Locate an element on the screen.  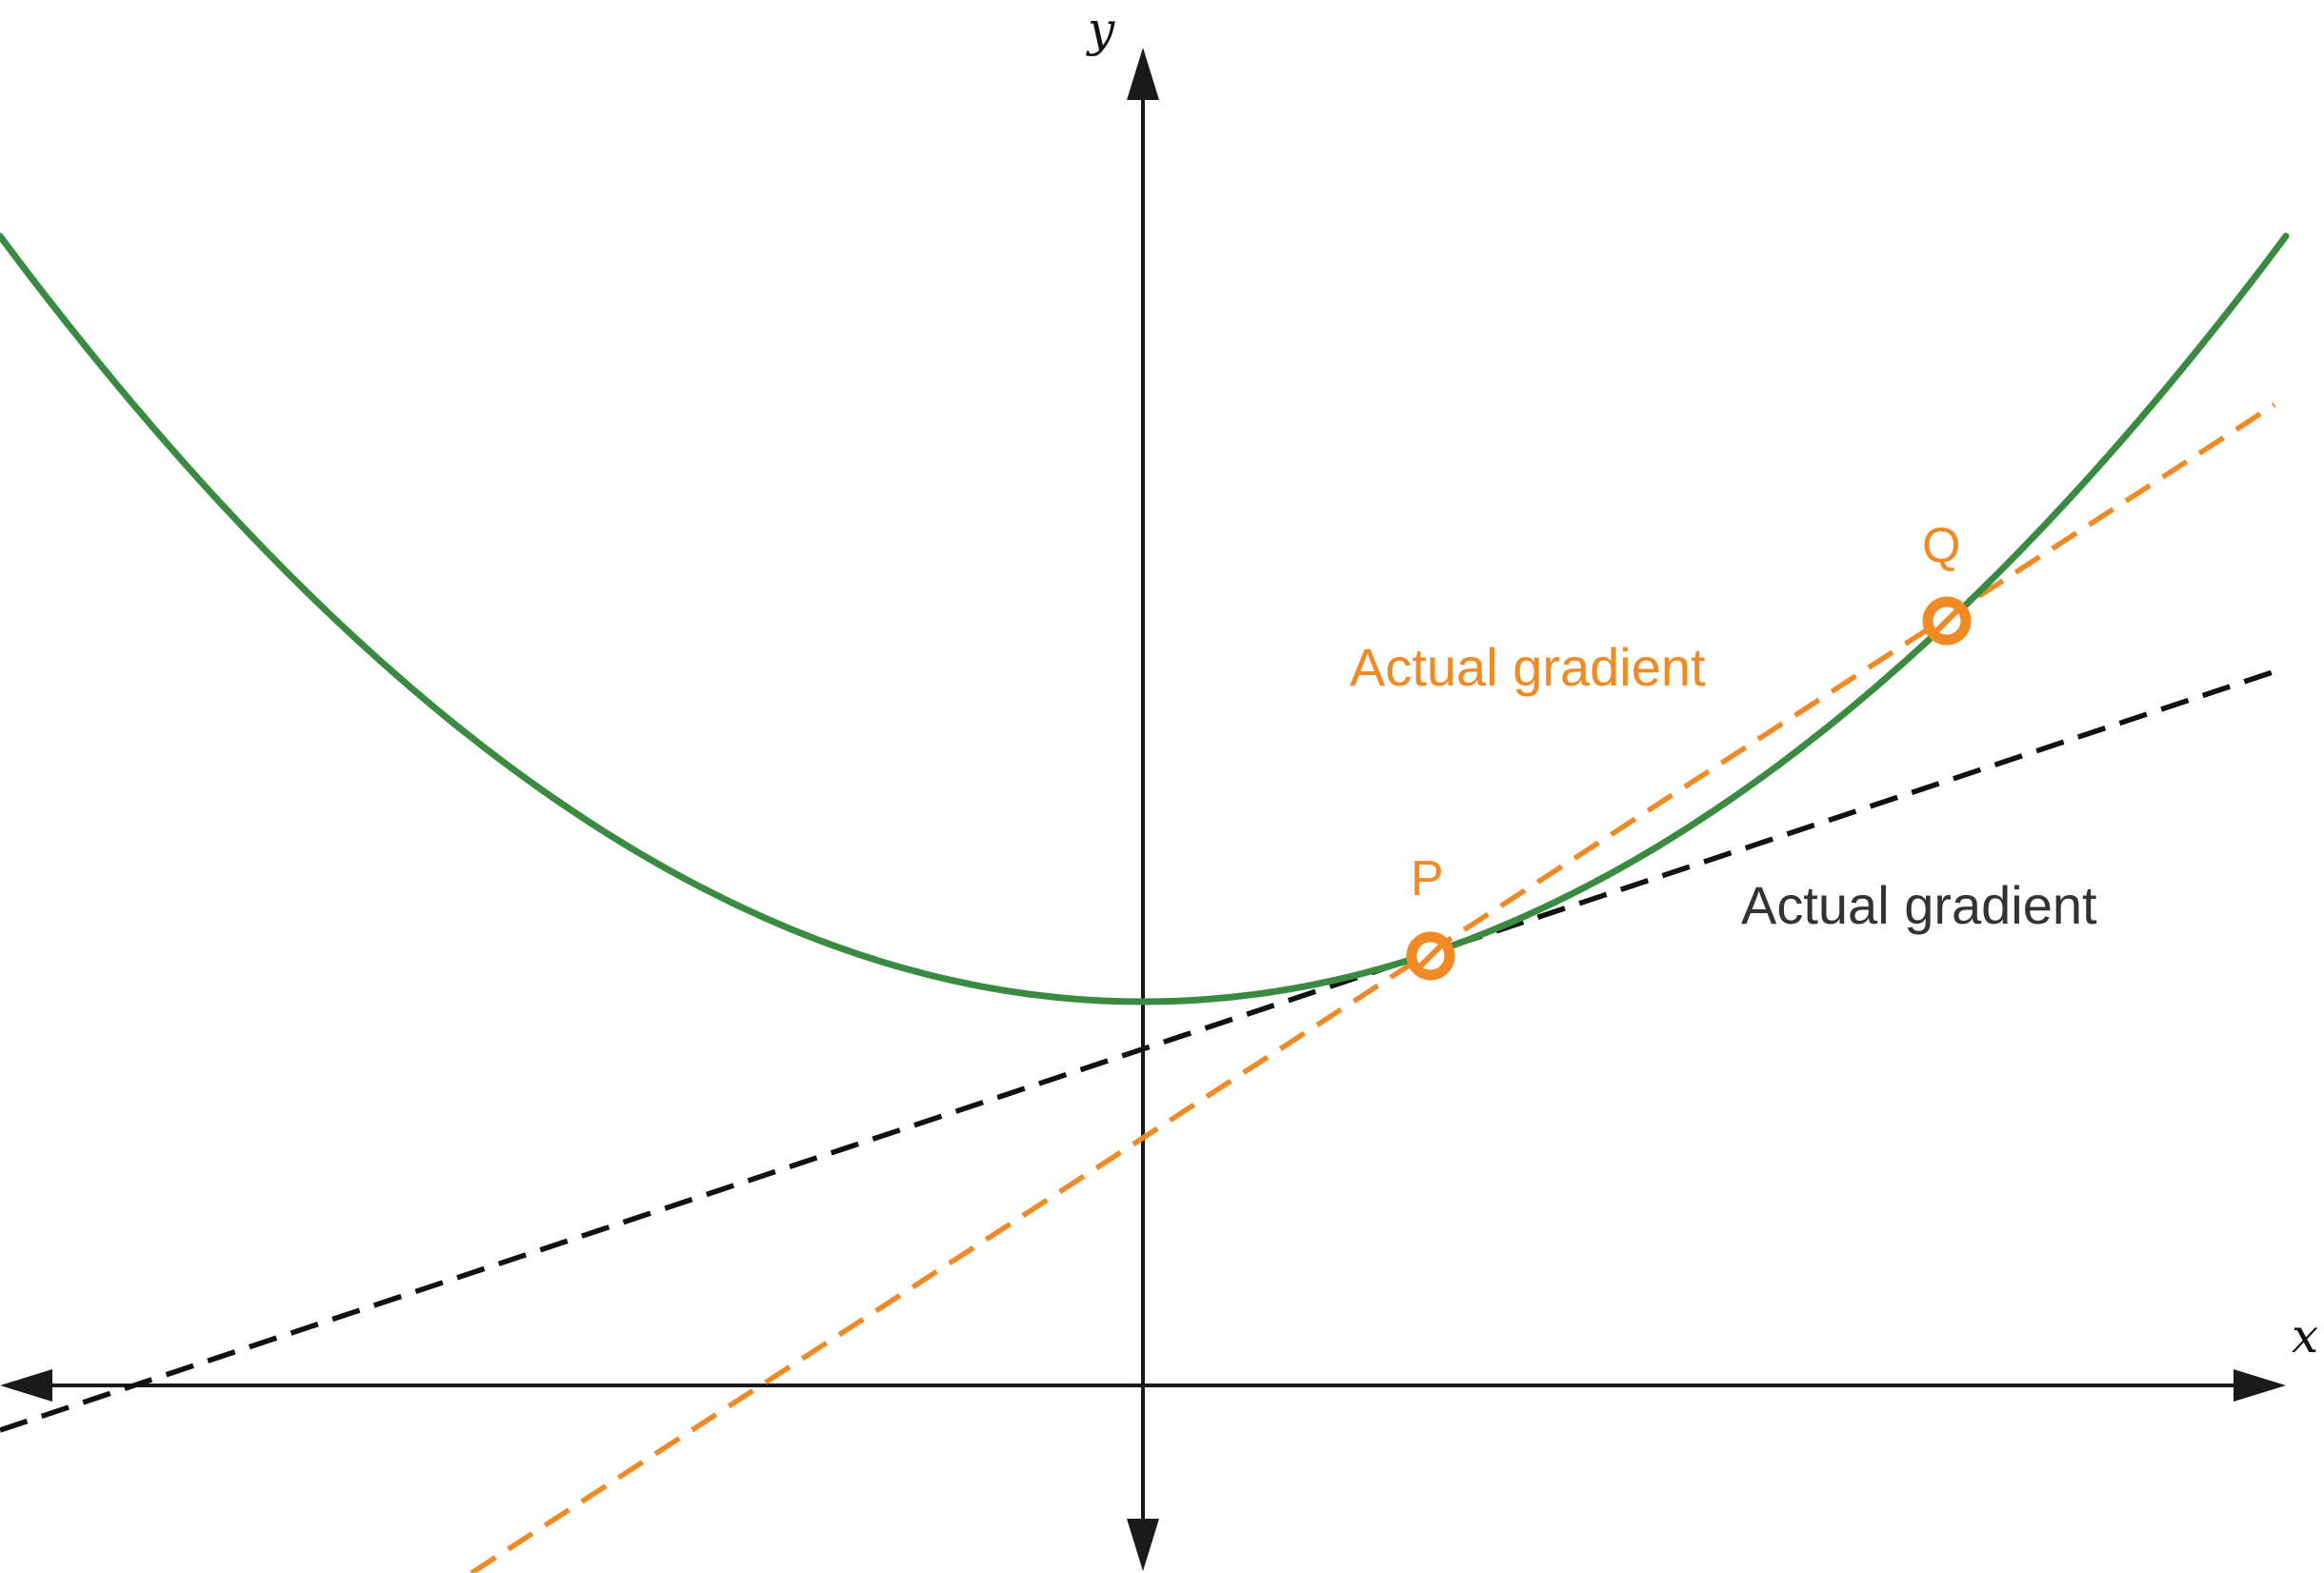
point-p-label: P is located at coordinates (1427, 879).